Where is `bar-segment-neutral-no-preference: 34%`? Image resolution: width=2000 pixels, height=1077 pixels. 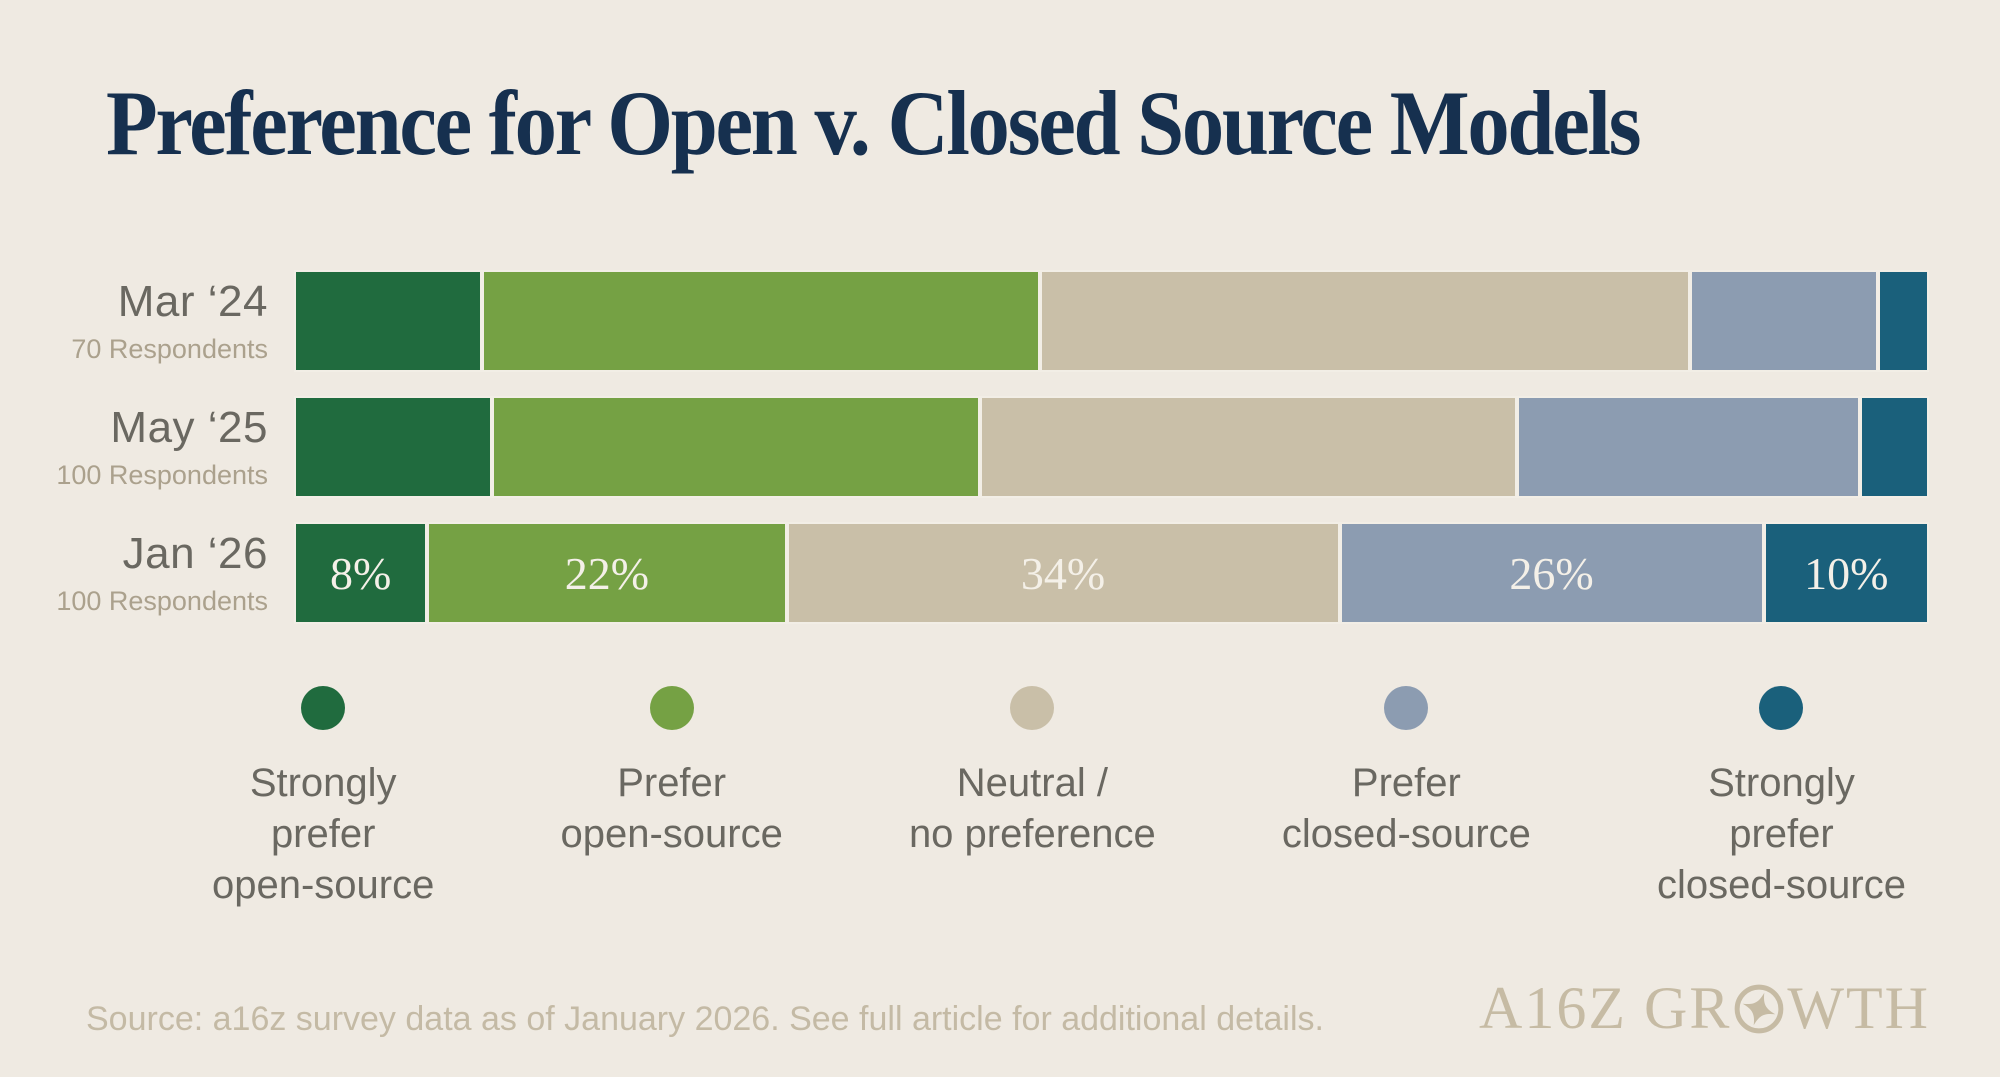
bar-segment-neutral-no-preference: 34% is located at coordinates (1063, 573).